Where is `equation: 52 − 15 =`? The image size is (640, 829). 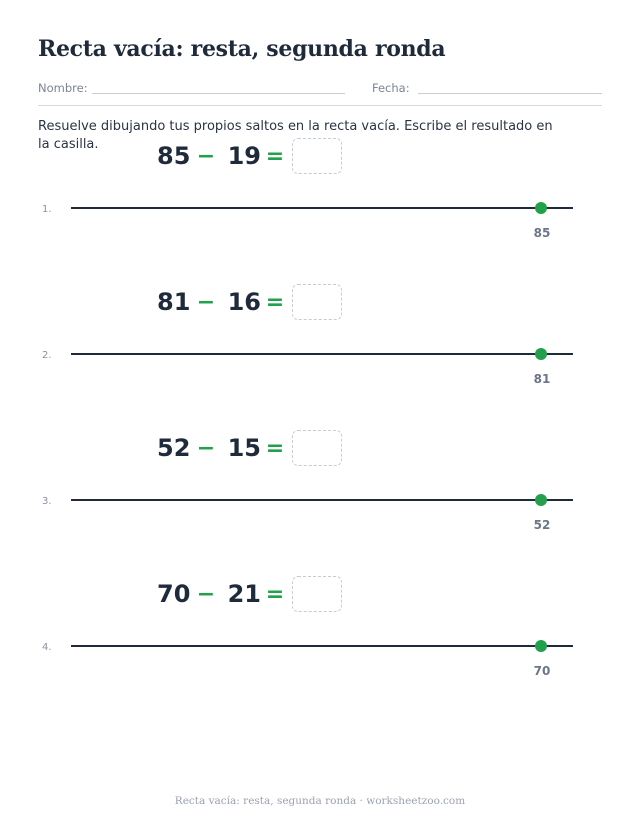 equation: 52 − 15 = is located at coordinates (249, 448).